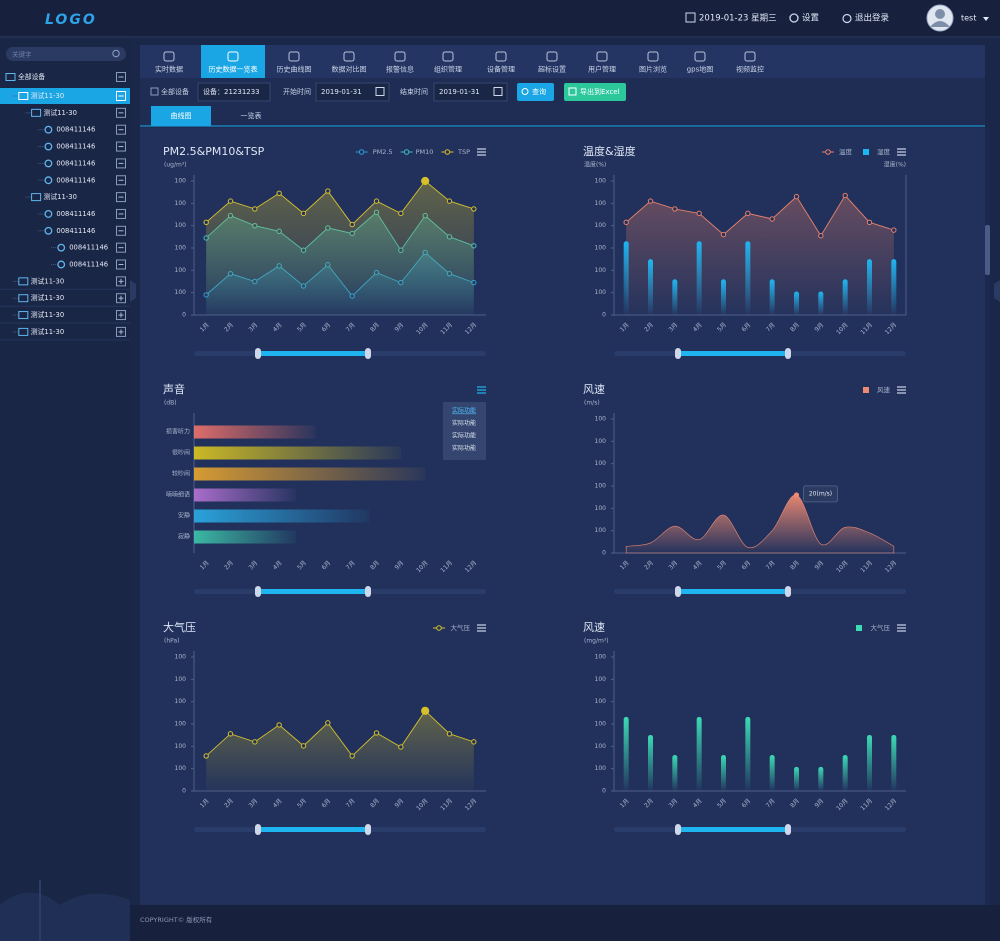 The height and width of the screenshot is (941, 1000). What do you see at coordinates (470, 92) in the screenshot?
I see `end-date-box` at bounding box center [470, 92].